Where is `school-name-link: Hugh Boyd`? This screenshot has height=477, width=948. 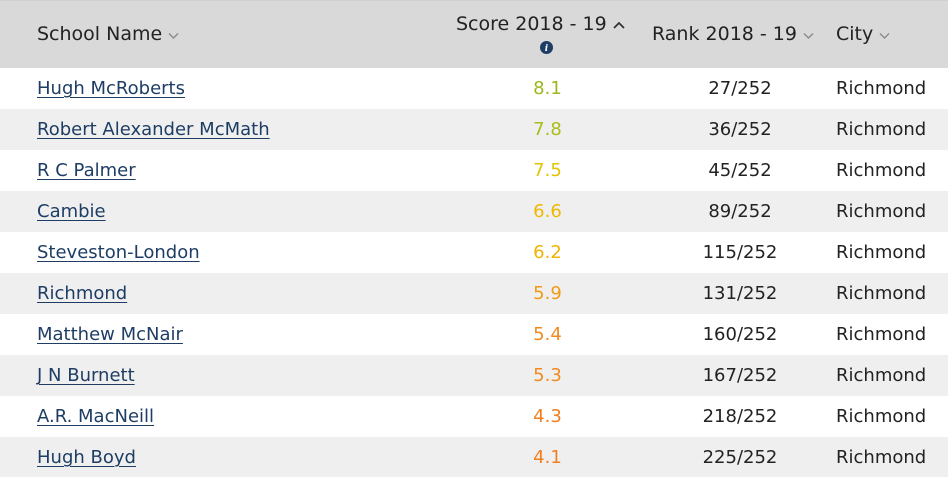
school-name-link: Hugh Boyd is located at coordinates (86, 457).